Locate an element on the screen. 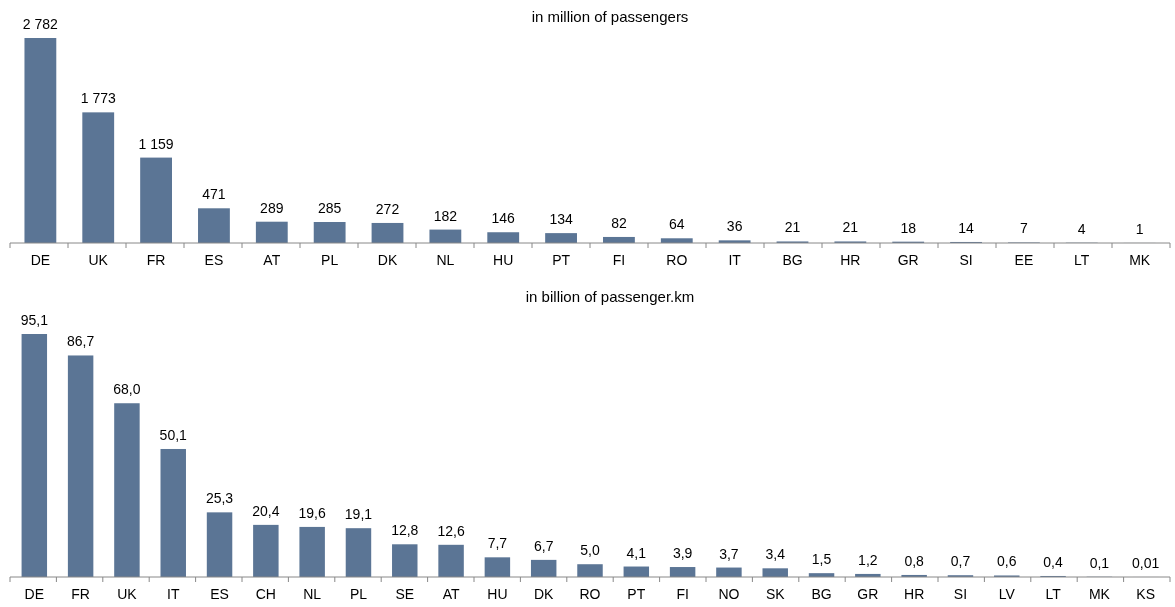  data-label: 289 is located at coordinates (272, 207).